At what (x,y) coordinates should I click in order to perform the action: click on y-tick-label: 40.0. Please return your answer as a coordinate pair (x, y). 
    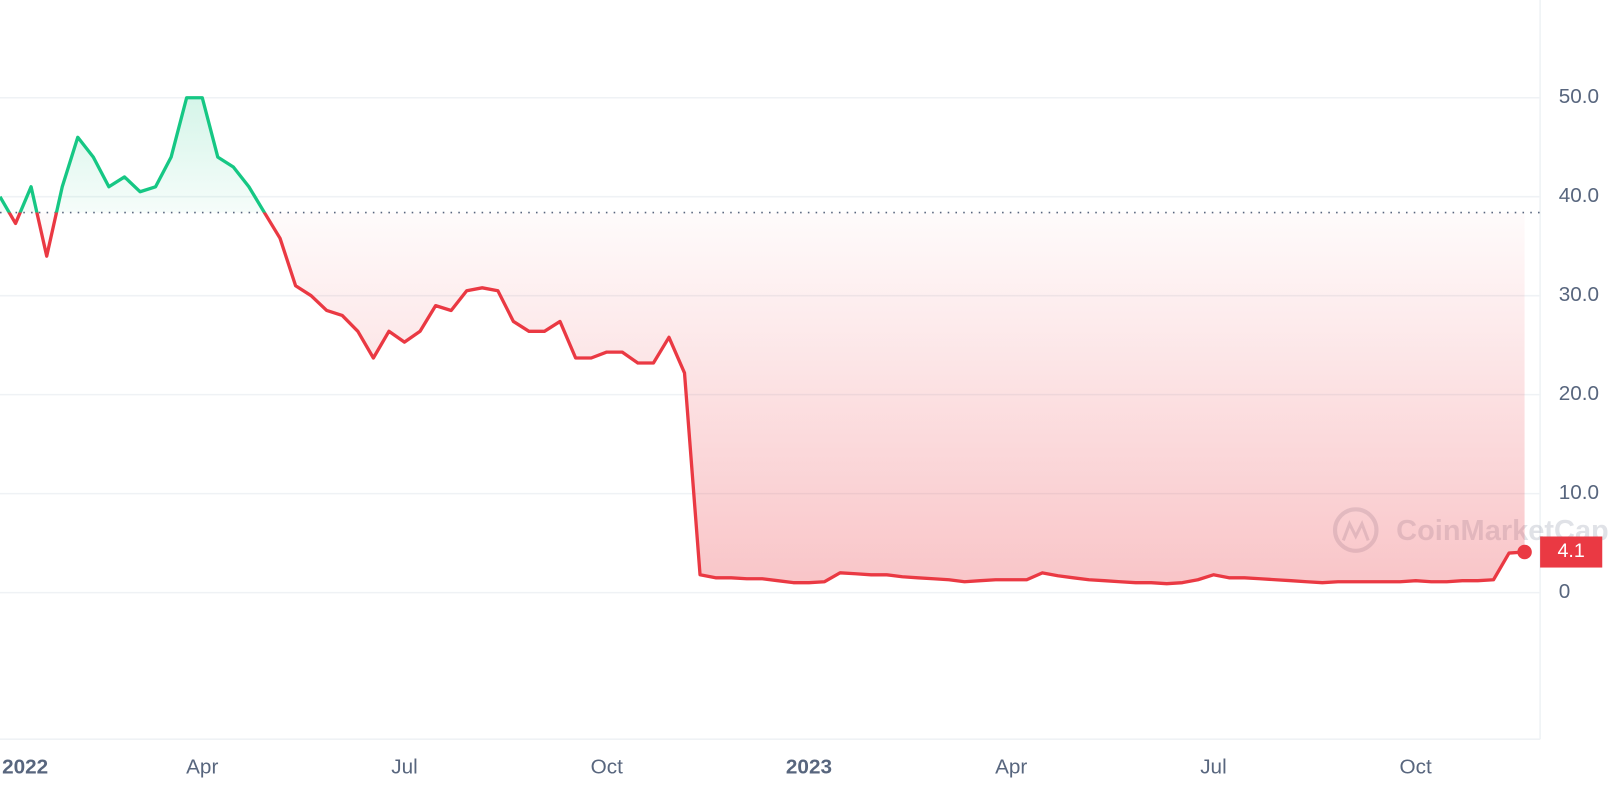
    Looking at the image, I should click on (1579, 195).